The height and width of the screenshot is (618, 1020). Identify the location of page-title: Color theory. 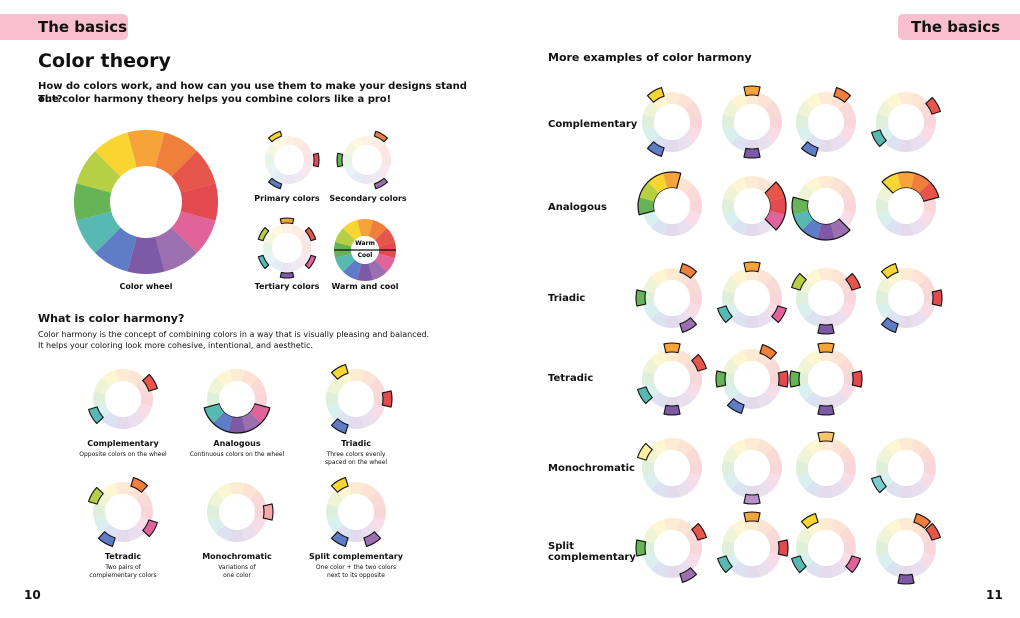
(104, 61).